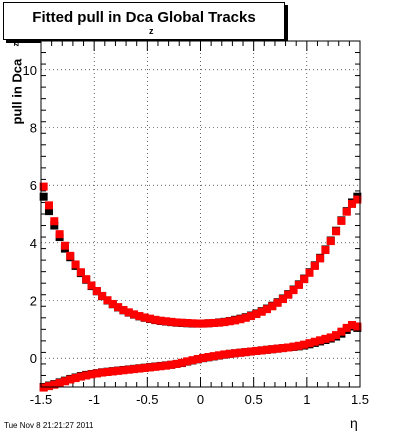 Image resolution: width=400 pixels, height=433 pixels. Describe the element at coordinates (94, 399) in the screenshot. I see `x-tick-label: -1` at that location.